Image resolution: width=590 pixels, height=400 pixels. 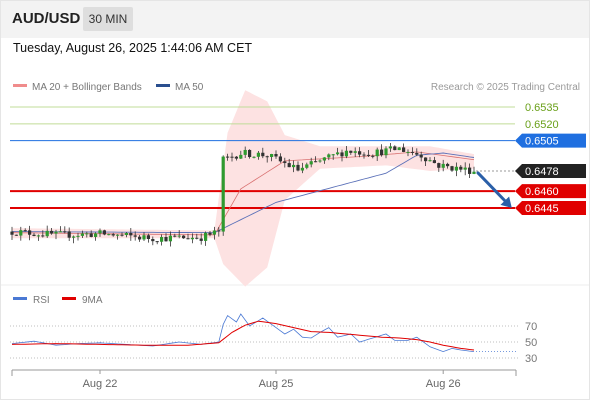 What do you see at coordinates (531, 359) in the screenshot?
I see `rsi-tick-label: 30` at bounding box center [531, 359].